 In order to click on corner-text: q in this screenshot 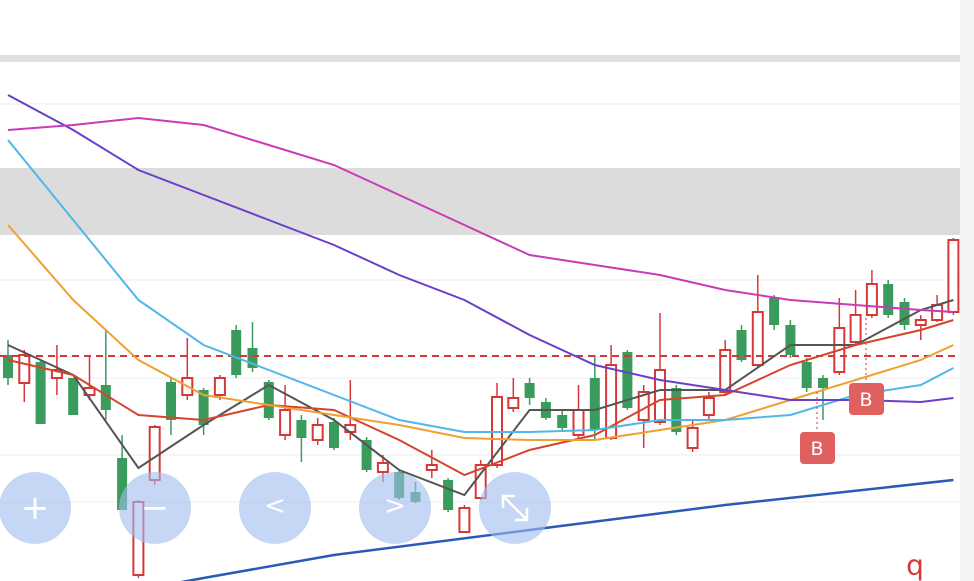, I will do `click(915, 565)`.